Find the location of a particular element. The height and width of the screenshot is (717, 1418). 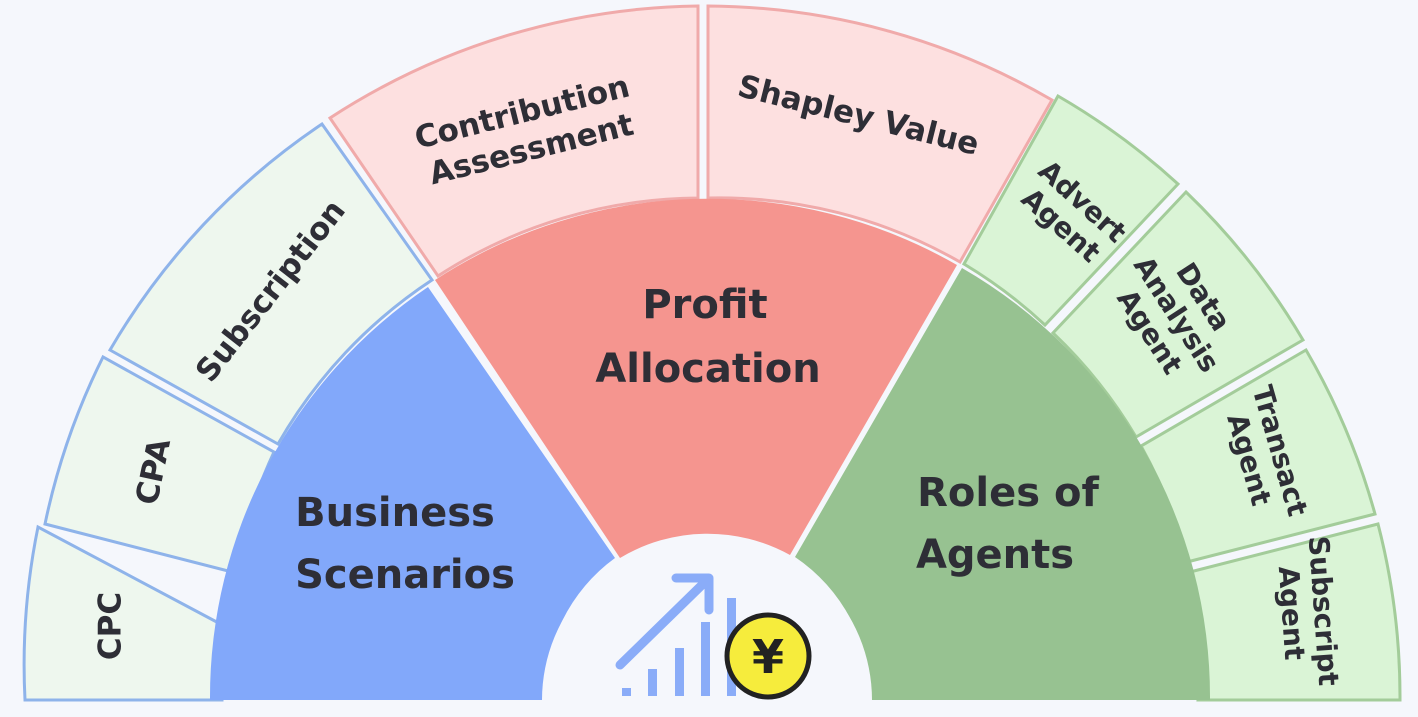

coin-symbol: ¥ is located at coordinates (768, 657).